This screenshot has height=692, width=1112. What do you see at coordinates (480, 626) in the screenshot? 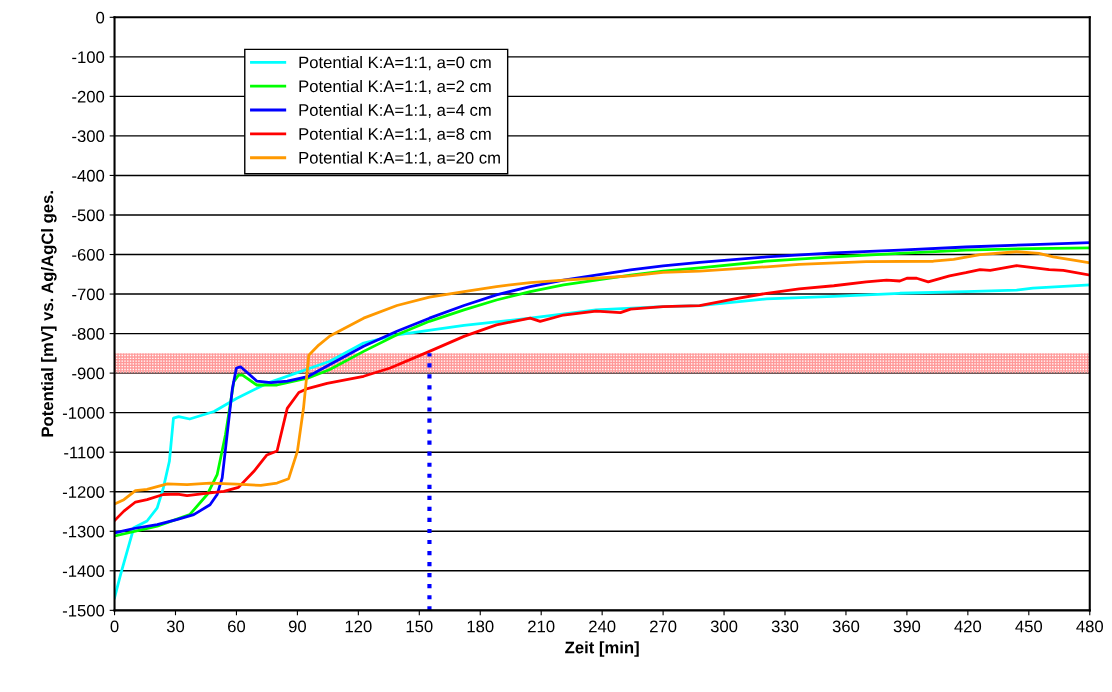
I see `x-tick-label: 180` at bounding box center [480, 626].